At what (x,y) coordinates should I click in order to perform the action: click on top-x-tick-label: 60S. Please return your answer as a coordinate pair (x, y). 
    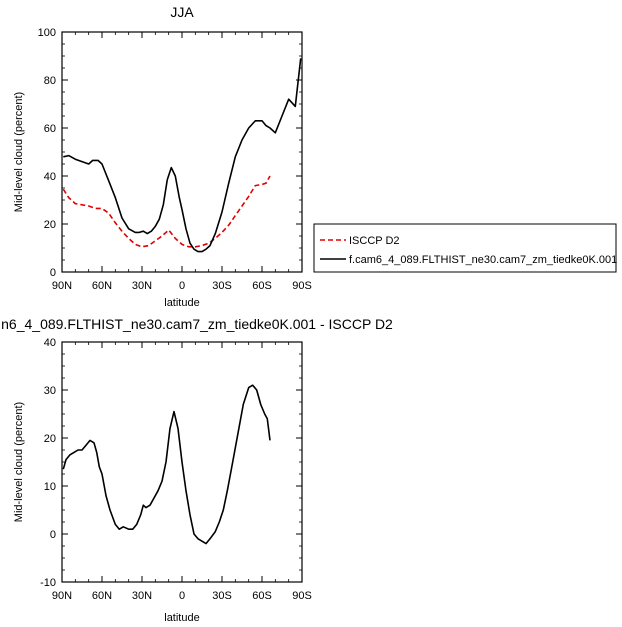
    Looking at the image, I should click on (262, 286).